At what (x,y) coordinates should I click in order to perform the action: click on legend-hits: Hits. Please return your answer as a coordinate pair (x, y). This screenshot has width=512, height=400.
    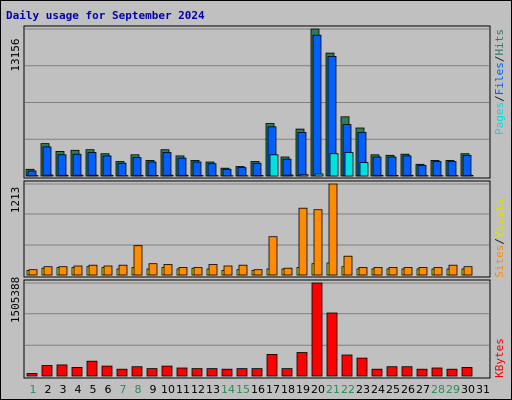
    Looking at the image, I should click on (499, 42).